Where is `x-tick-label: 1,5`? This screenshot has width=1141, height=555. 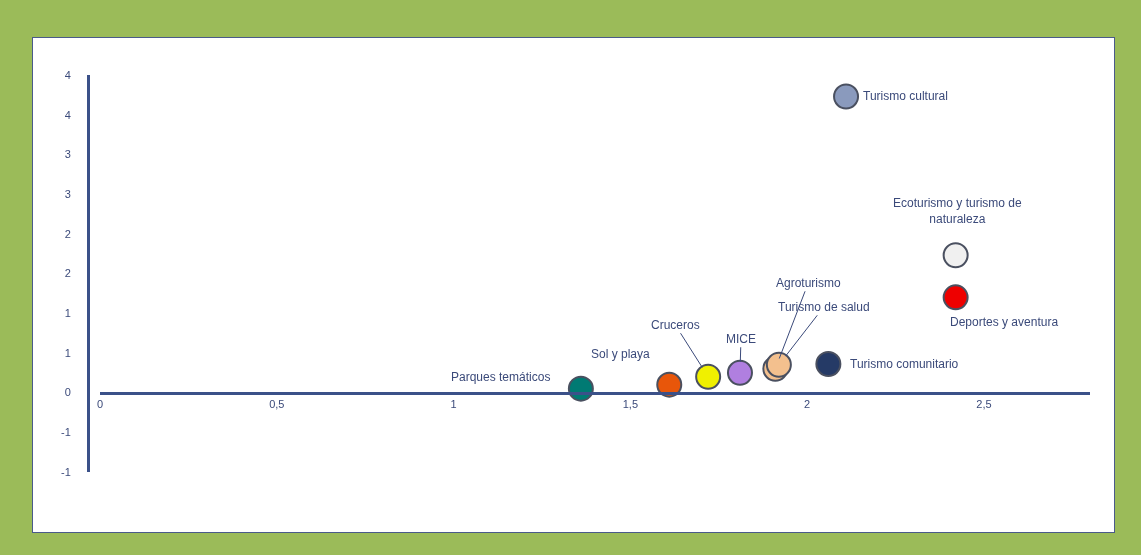 x-tick-label: 1,5 is located at coordinates (630, 403).